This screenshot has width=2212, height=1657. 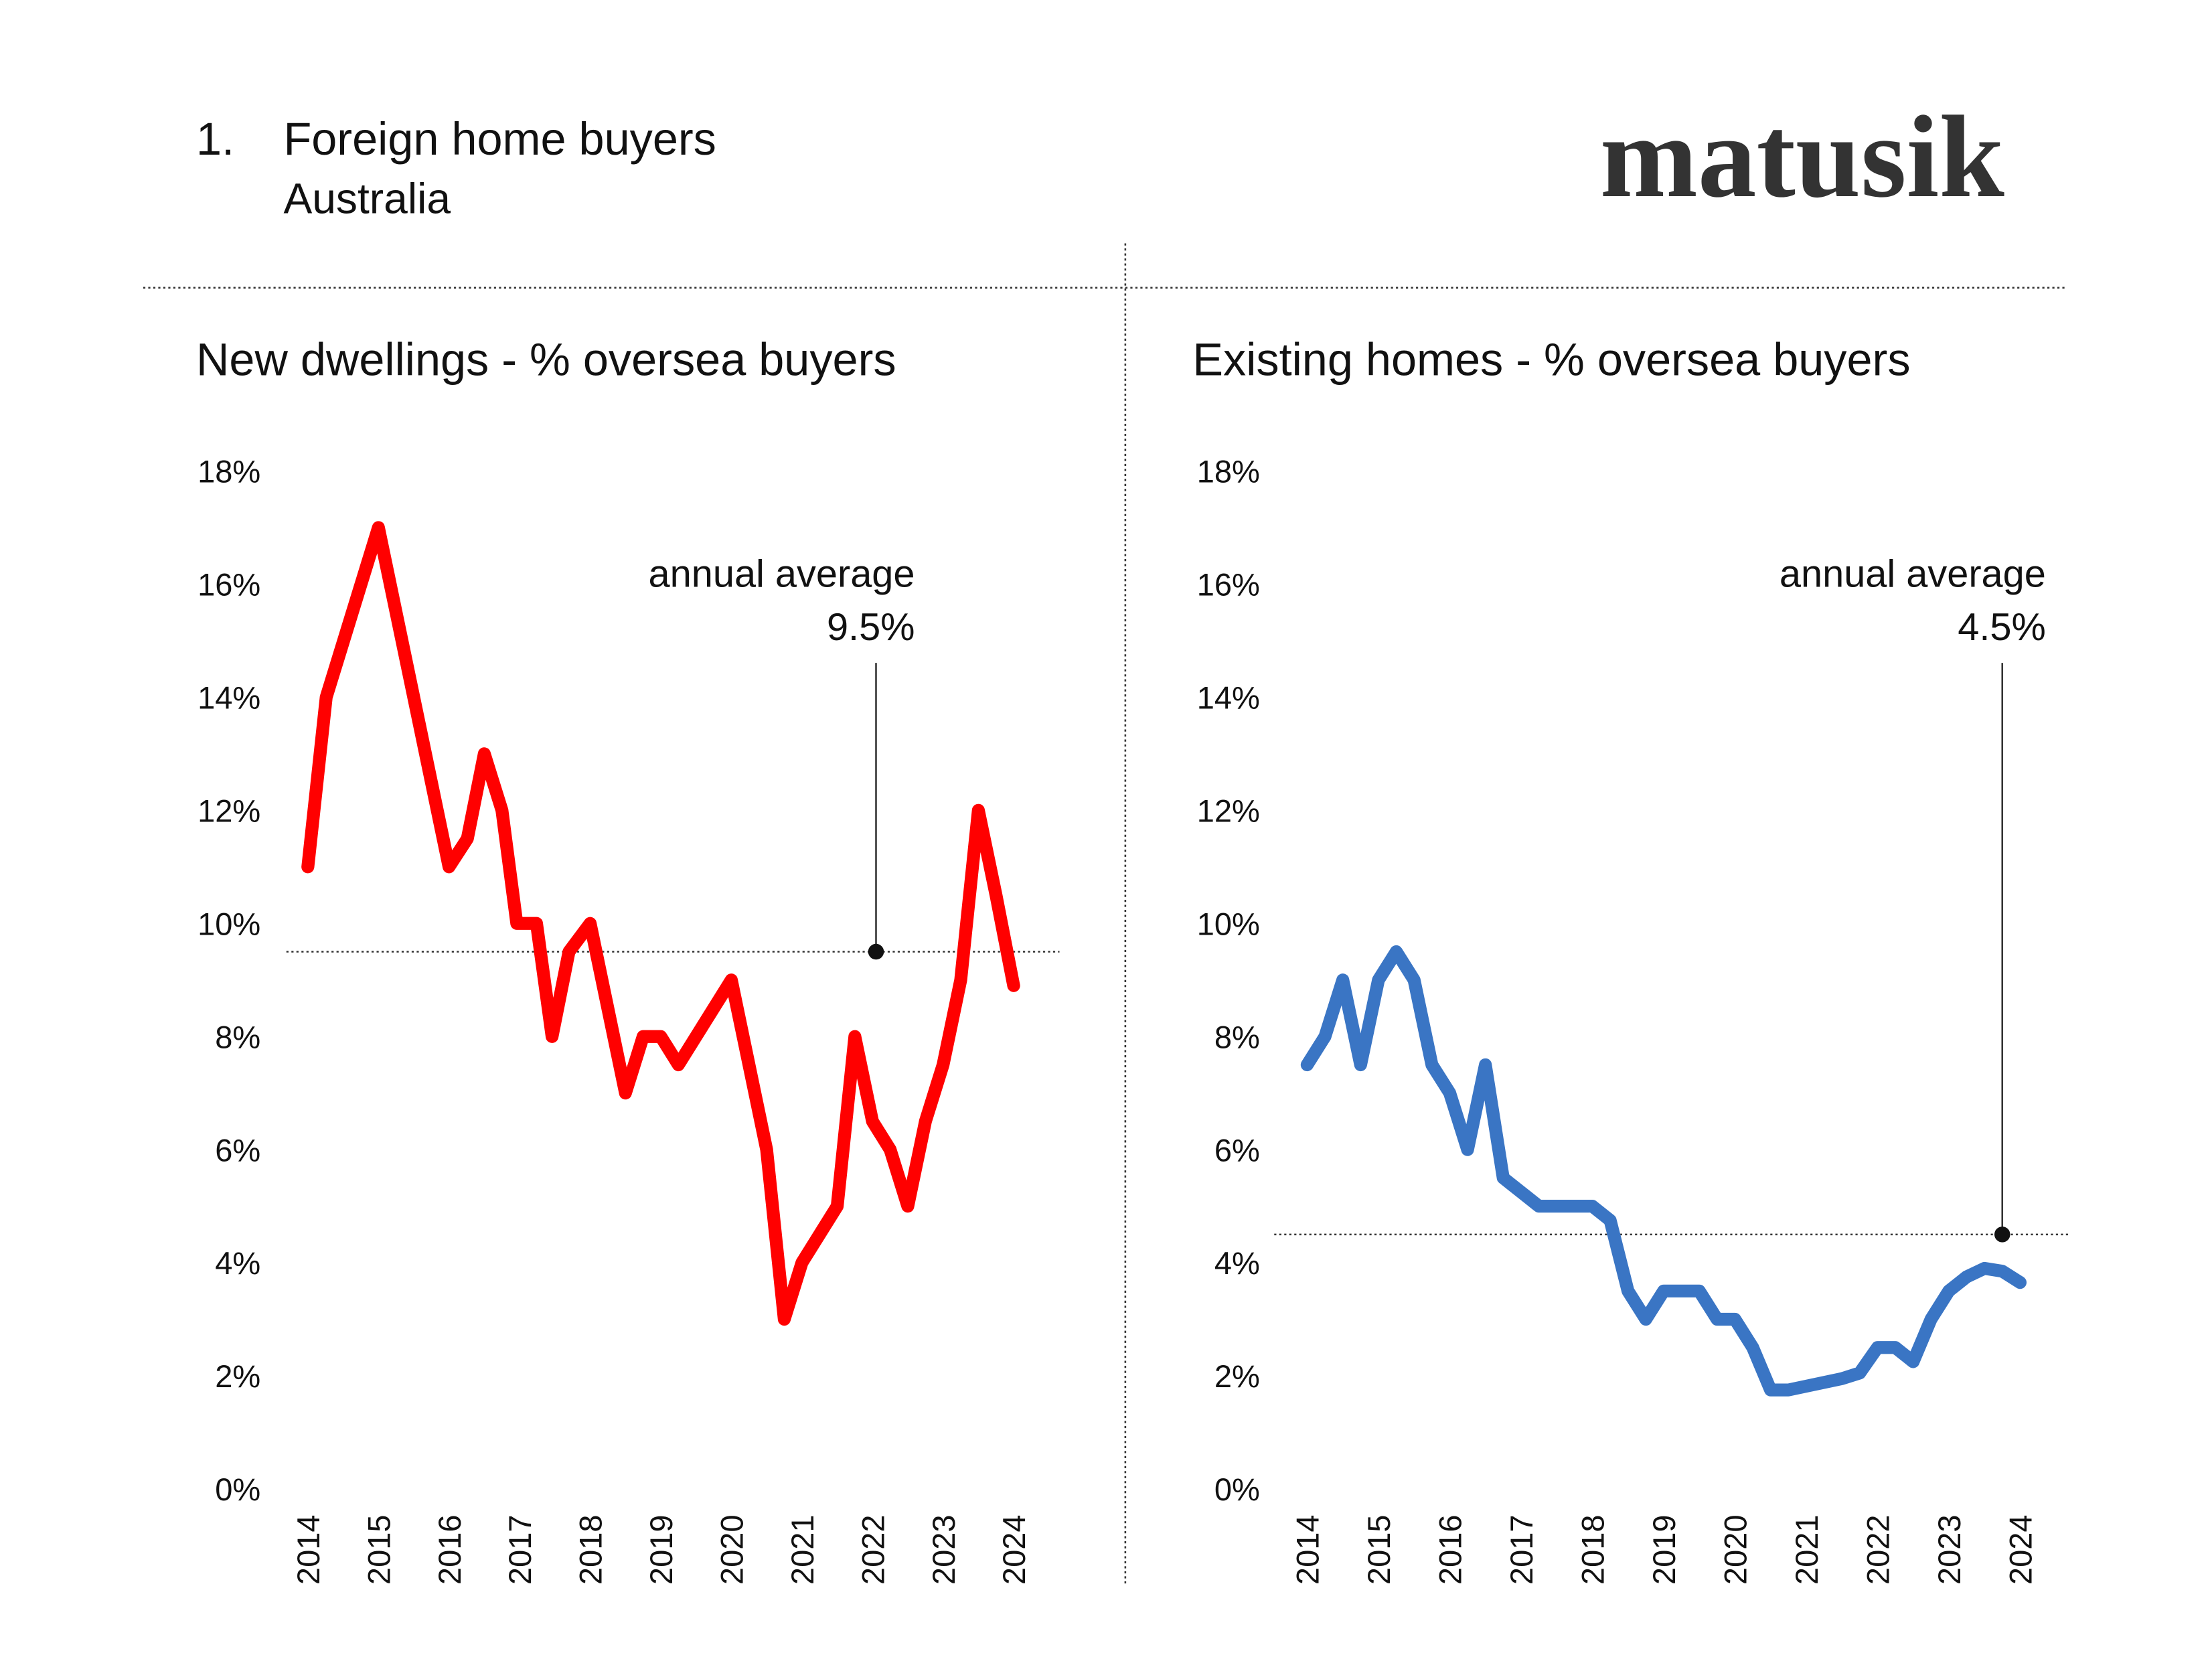 What do you see at coordinates (367, 199) in the screenshot?
I see `page-subtitle: Australia` at bounding box center [367, 199].